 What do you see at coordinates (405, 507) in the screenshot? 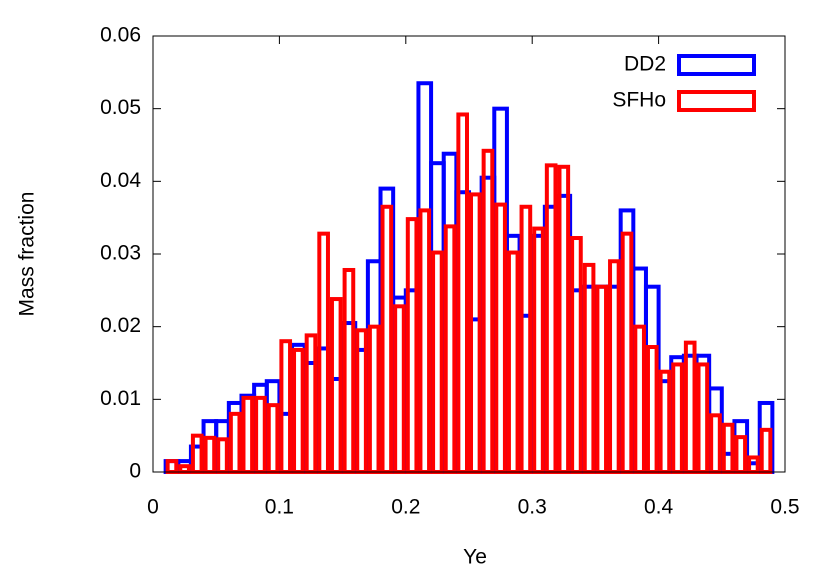
I see `x-tick-label: 0.2` at bounding box center [405, 507].